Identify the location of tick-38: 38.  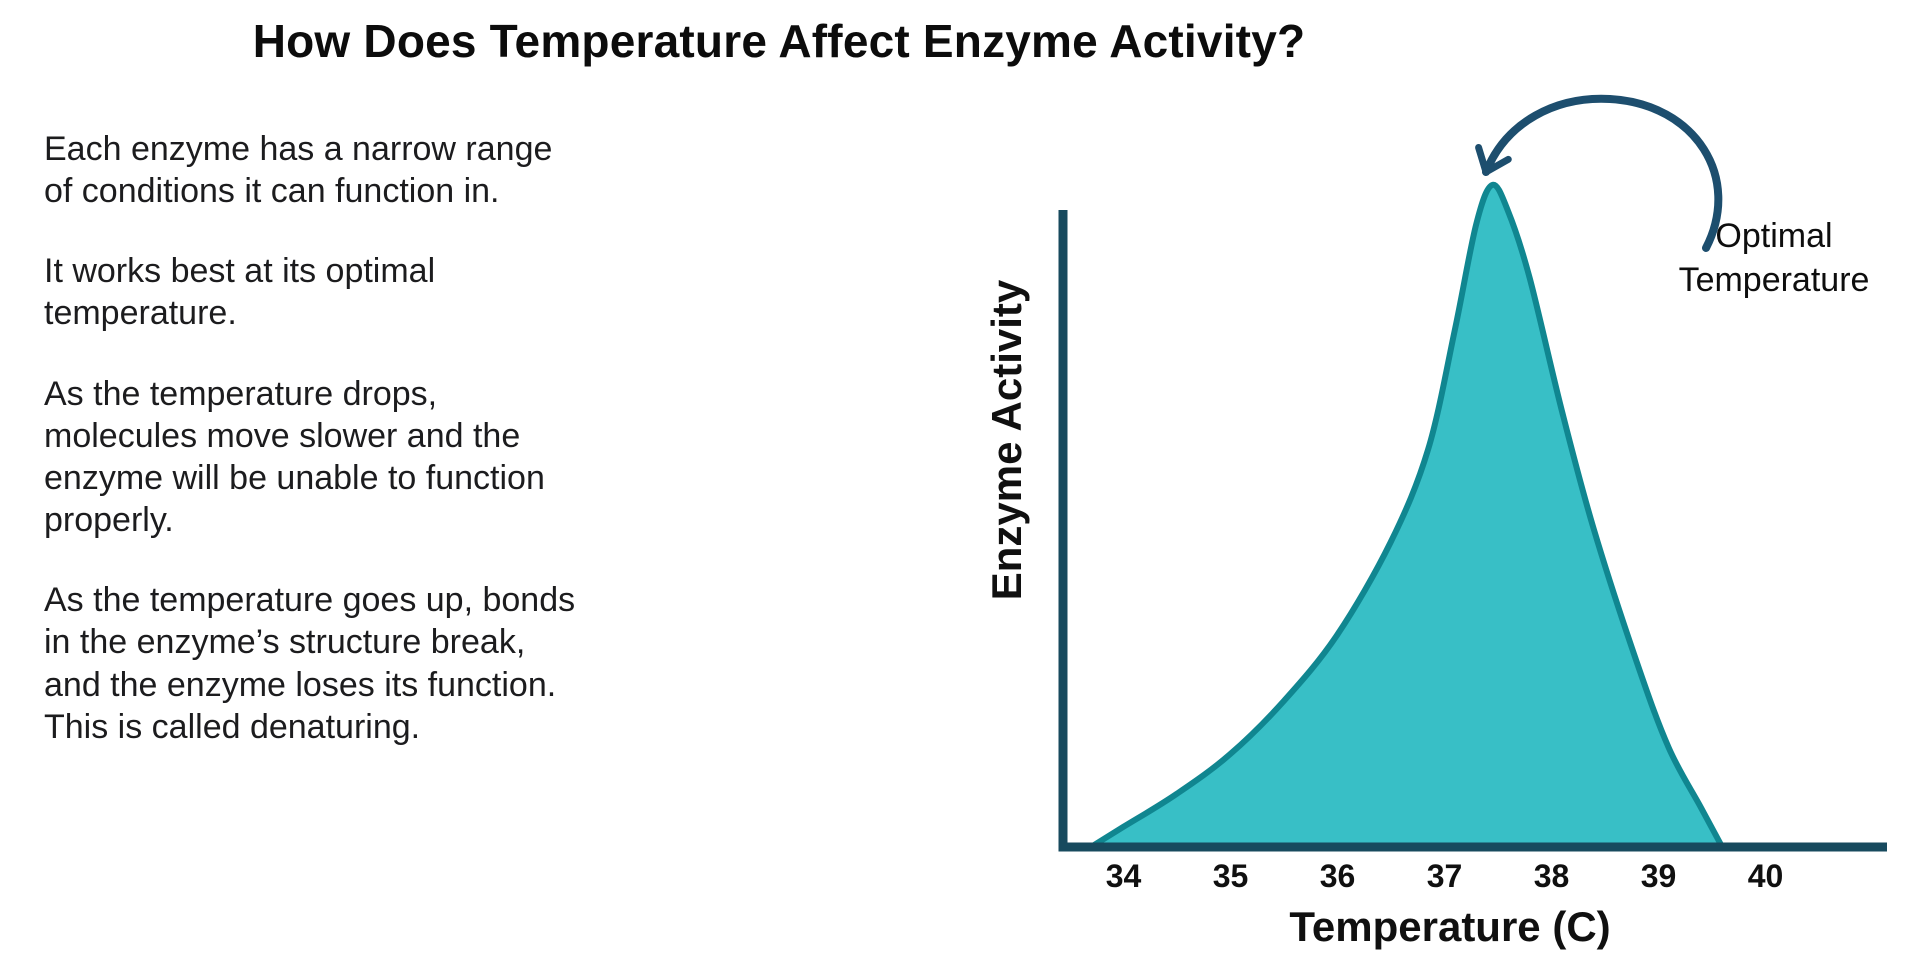
(1551, 876).